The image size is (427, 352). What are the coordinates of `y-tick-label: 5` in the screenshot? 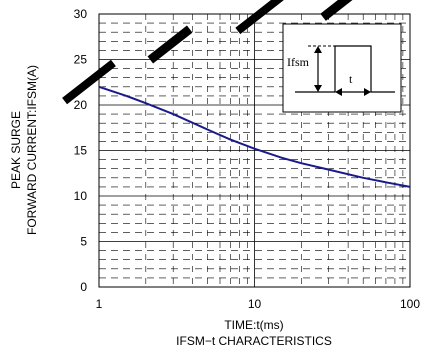 It's located at (83, 242).